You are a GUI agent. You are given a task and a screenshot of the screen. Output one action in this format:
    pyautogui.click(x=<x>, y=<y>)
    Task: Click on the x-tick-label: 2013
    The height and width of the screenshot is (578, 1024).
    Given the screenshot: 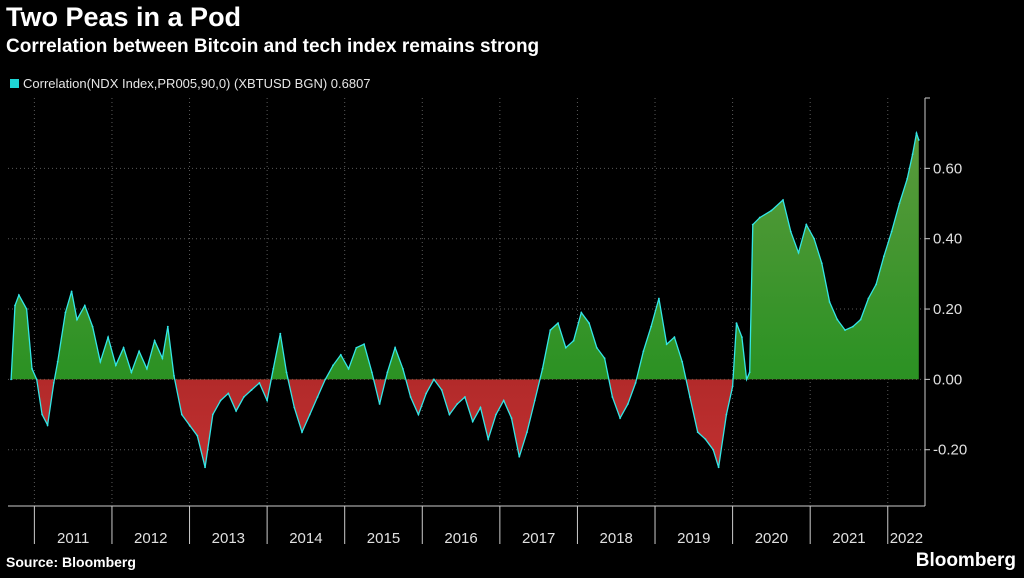 What is the action you would take?
    pyautogui.click(x=228, y=538)
    